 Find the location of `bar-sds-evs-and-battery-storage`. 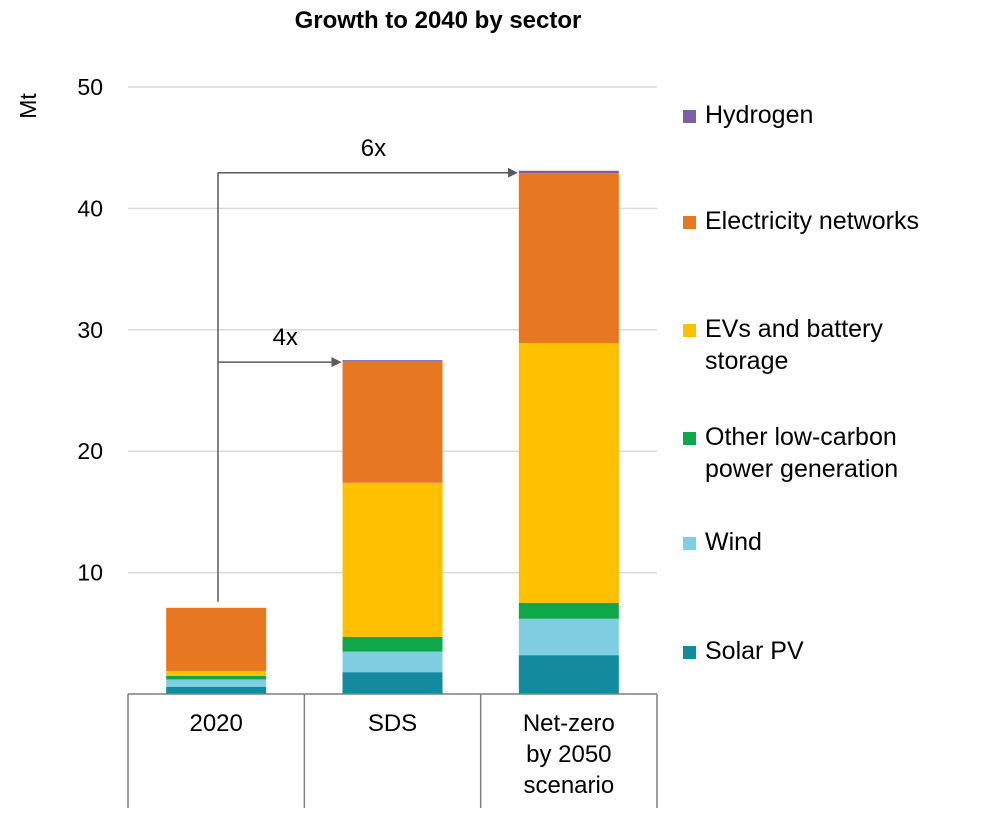

bar-sds-evs-and-battery-storage is located at coordinates (392, 559).